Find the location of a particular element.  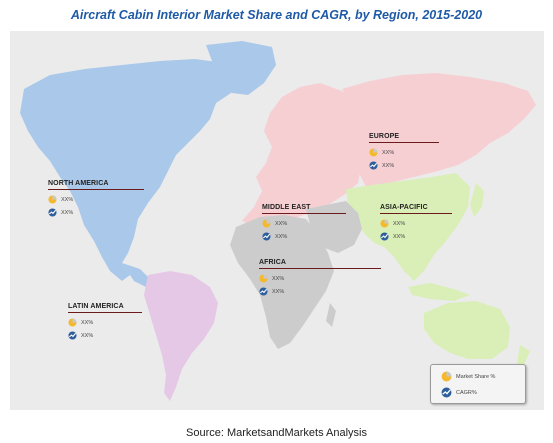

region-callout-north-america: NORTH AMERICA XX% XX% is located at coordinates (96, 198).